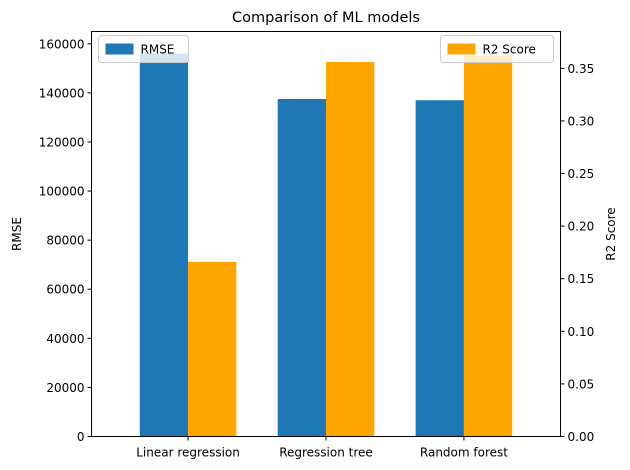 Image resolution: width=630 pixels, height=470 pixels. What do you see at coordinates (326, 453) in the screenshot?
I see `x-tick-label: Regression tree` at bounding box center [326, 453].